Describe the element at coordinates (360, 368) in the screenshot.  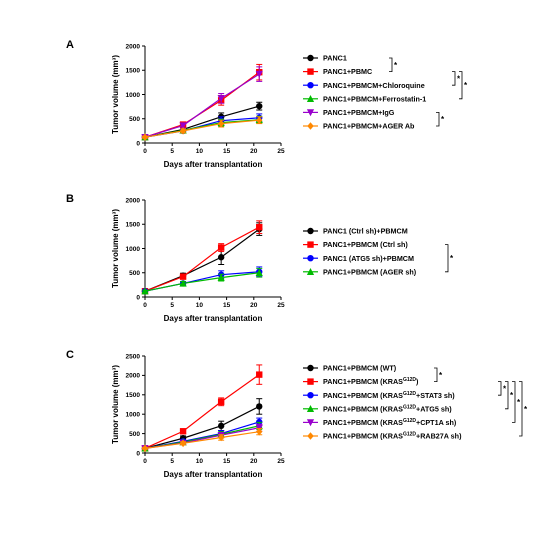
I see `legend-label: PANC1+PBMCM (WT)` at that location.